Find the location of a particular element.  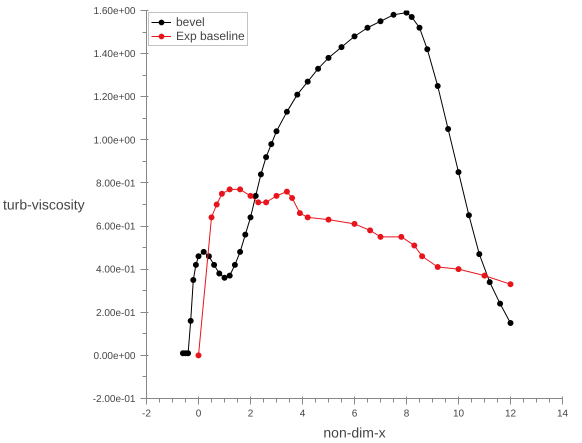

y-tick-label: 1.20e+00 is located at coordinates (115, 98).